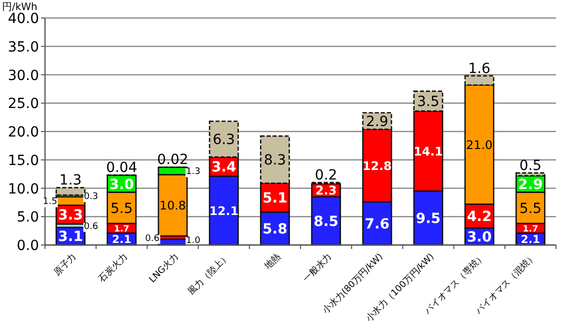 This screenshot has width=561, height=326. What do you see at coordinates (275, 160) in the screenshot?
I see `data-label: 8.3` at bounding box center [275, 160].